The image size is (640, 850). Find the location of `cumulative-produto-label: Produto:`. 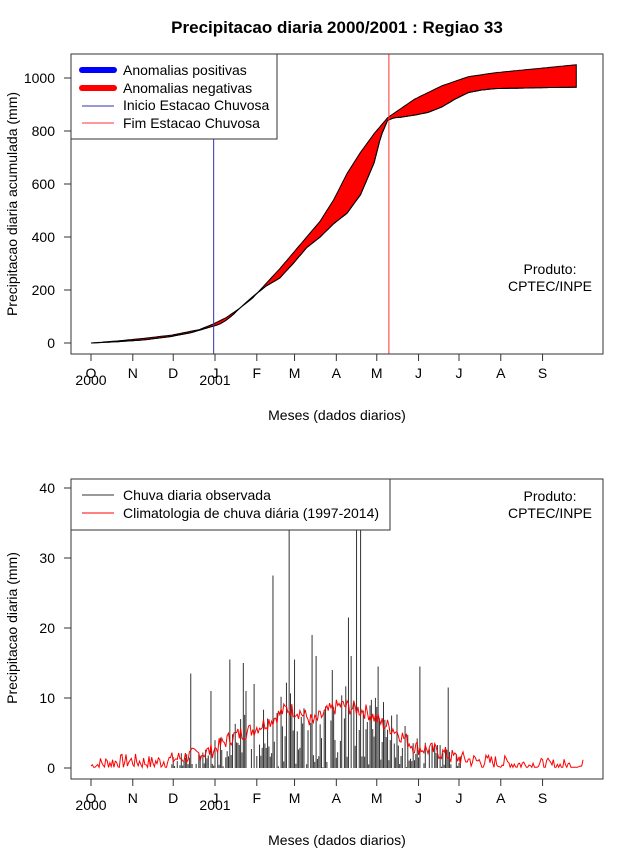

cumulative-produto-label: Produto: is located at coordinates (550, 269).